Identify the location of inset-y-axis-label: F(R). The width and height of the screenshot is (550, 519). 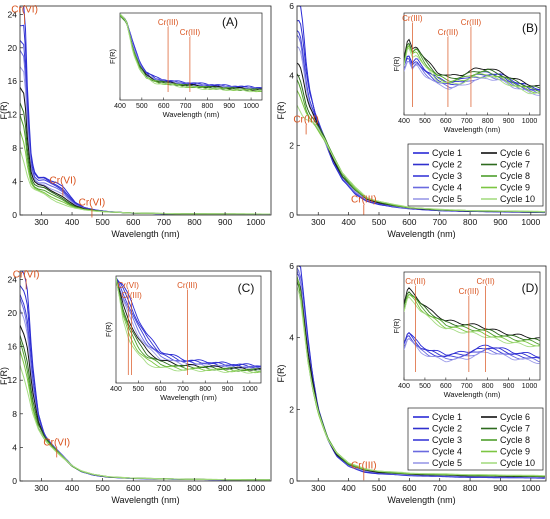
(108, 329).